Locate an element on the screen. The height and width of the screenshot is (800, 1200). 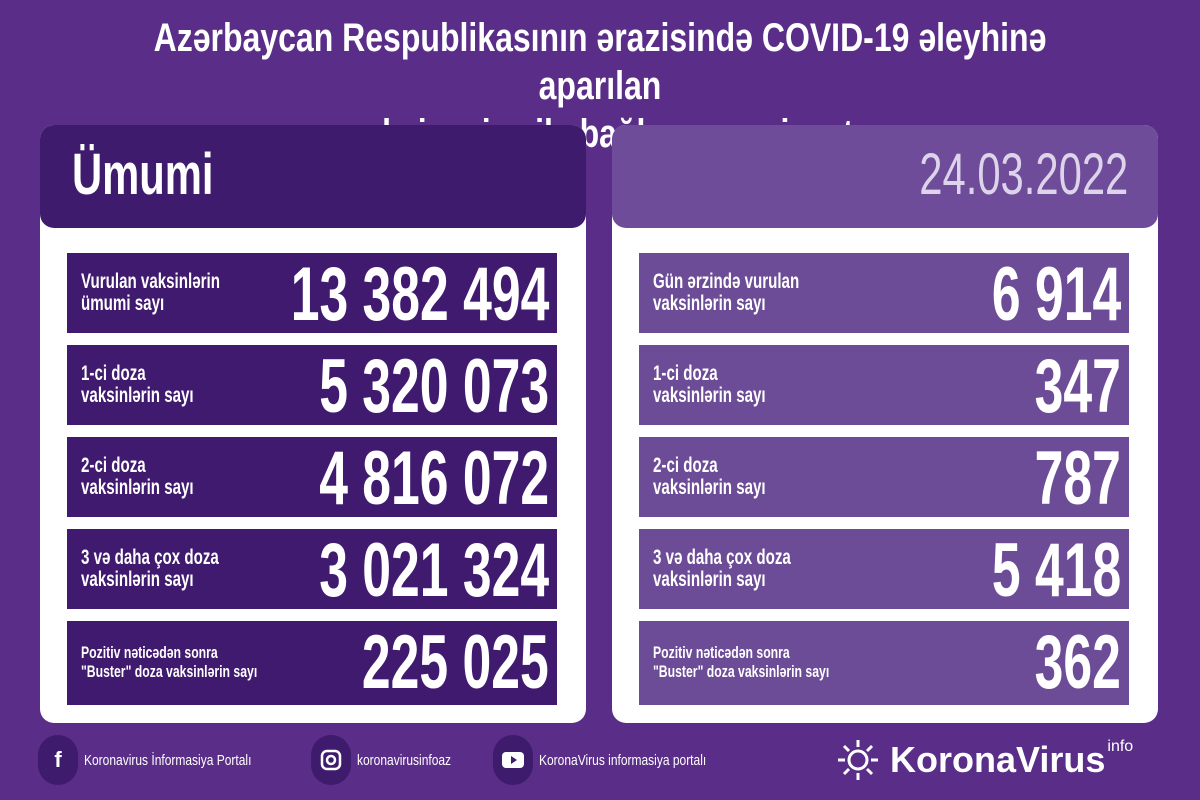
total-header-text: Ümumi is located at coordinates (143, 174).